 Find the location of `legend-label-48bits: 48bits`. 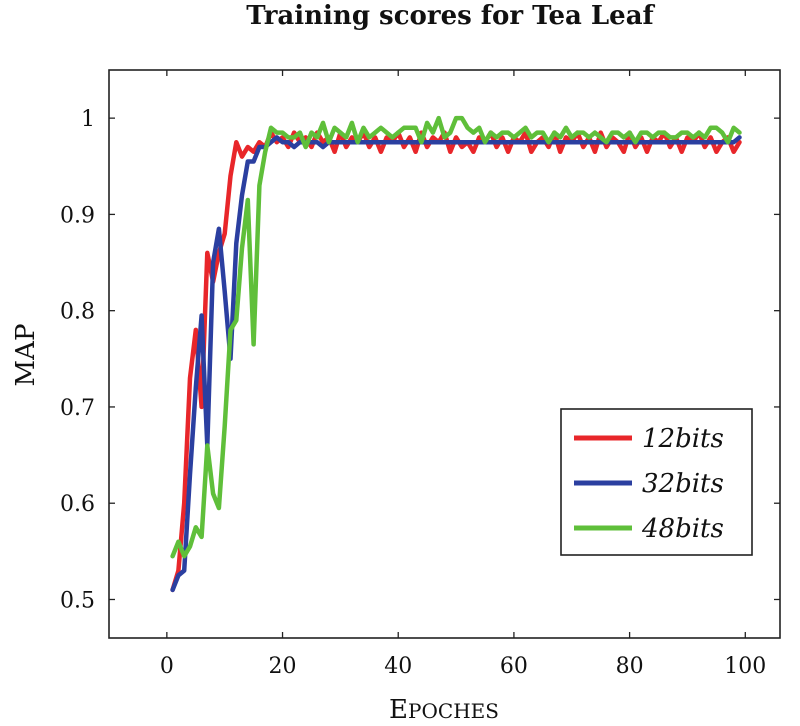

legend-label-48bits: 48bits is located at coordinates (682, 529).